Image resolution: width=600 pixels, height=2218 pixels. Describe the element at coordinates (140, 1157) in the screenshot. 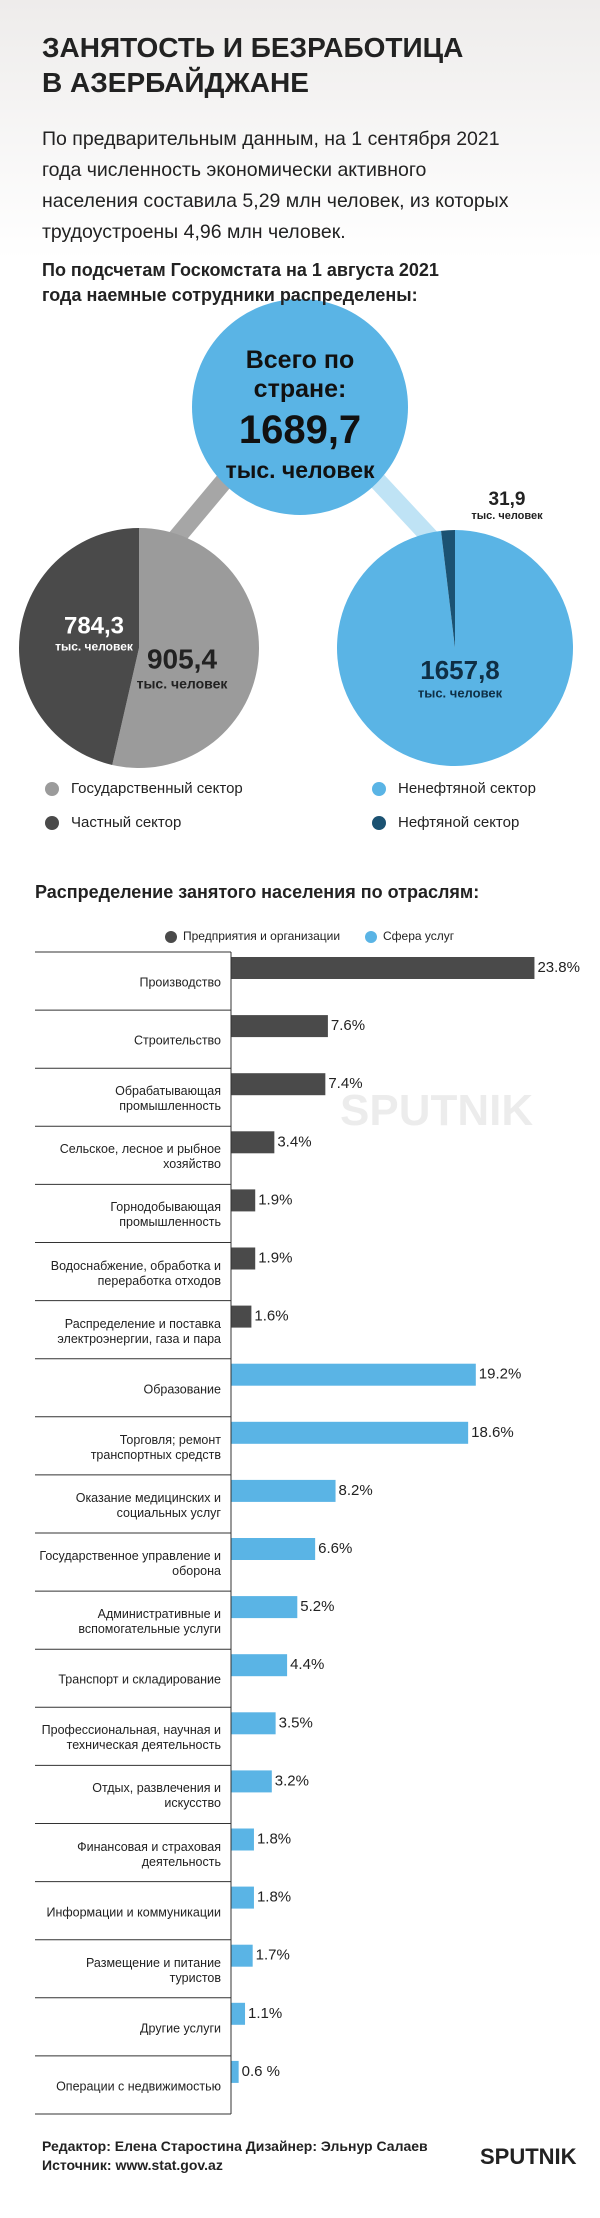

I see `category-label: Сельское, лесное и рыбное хозяйство` at that location.